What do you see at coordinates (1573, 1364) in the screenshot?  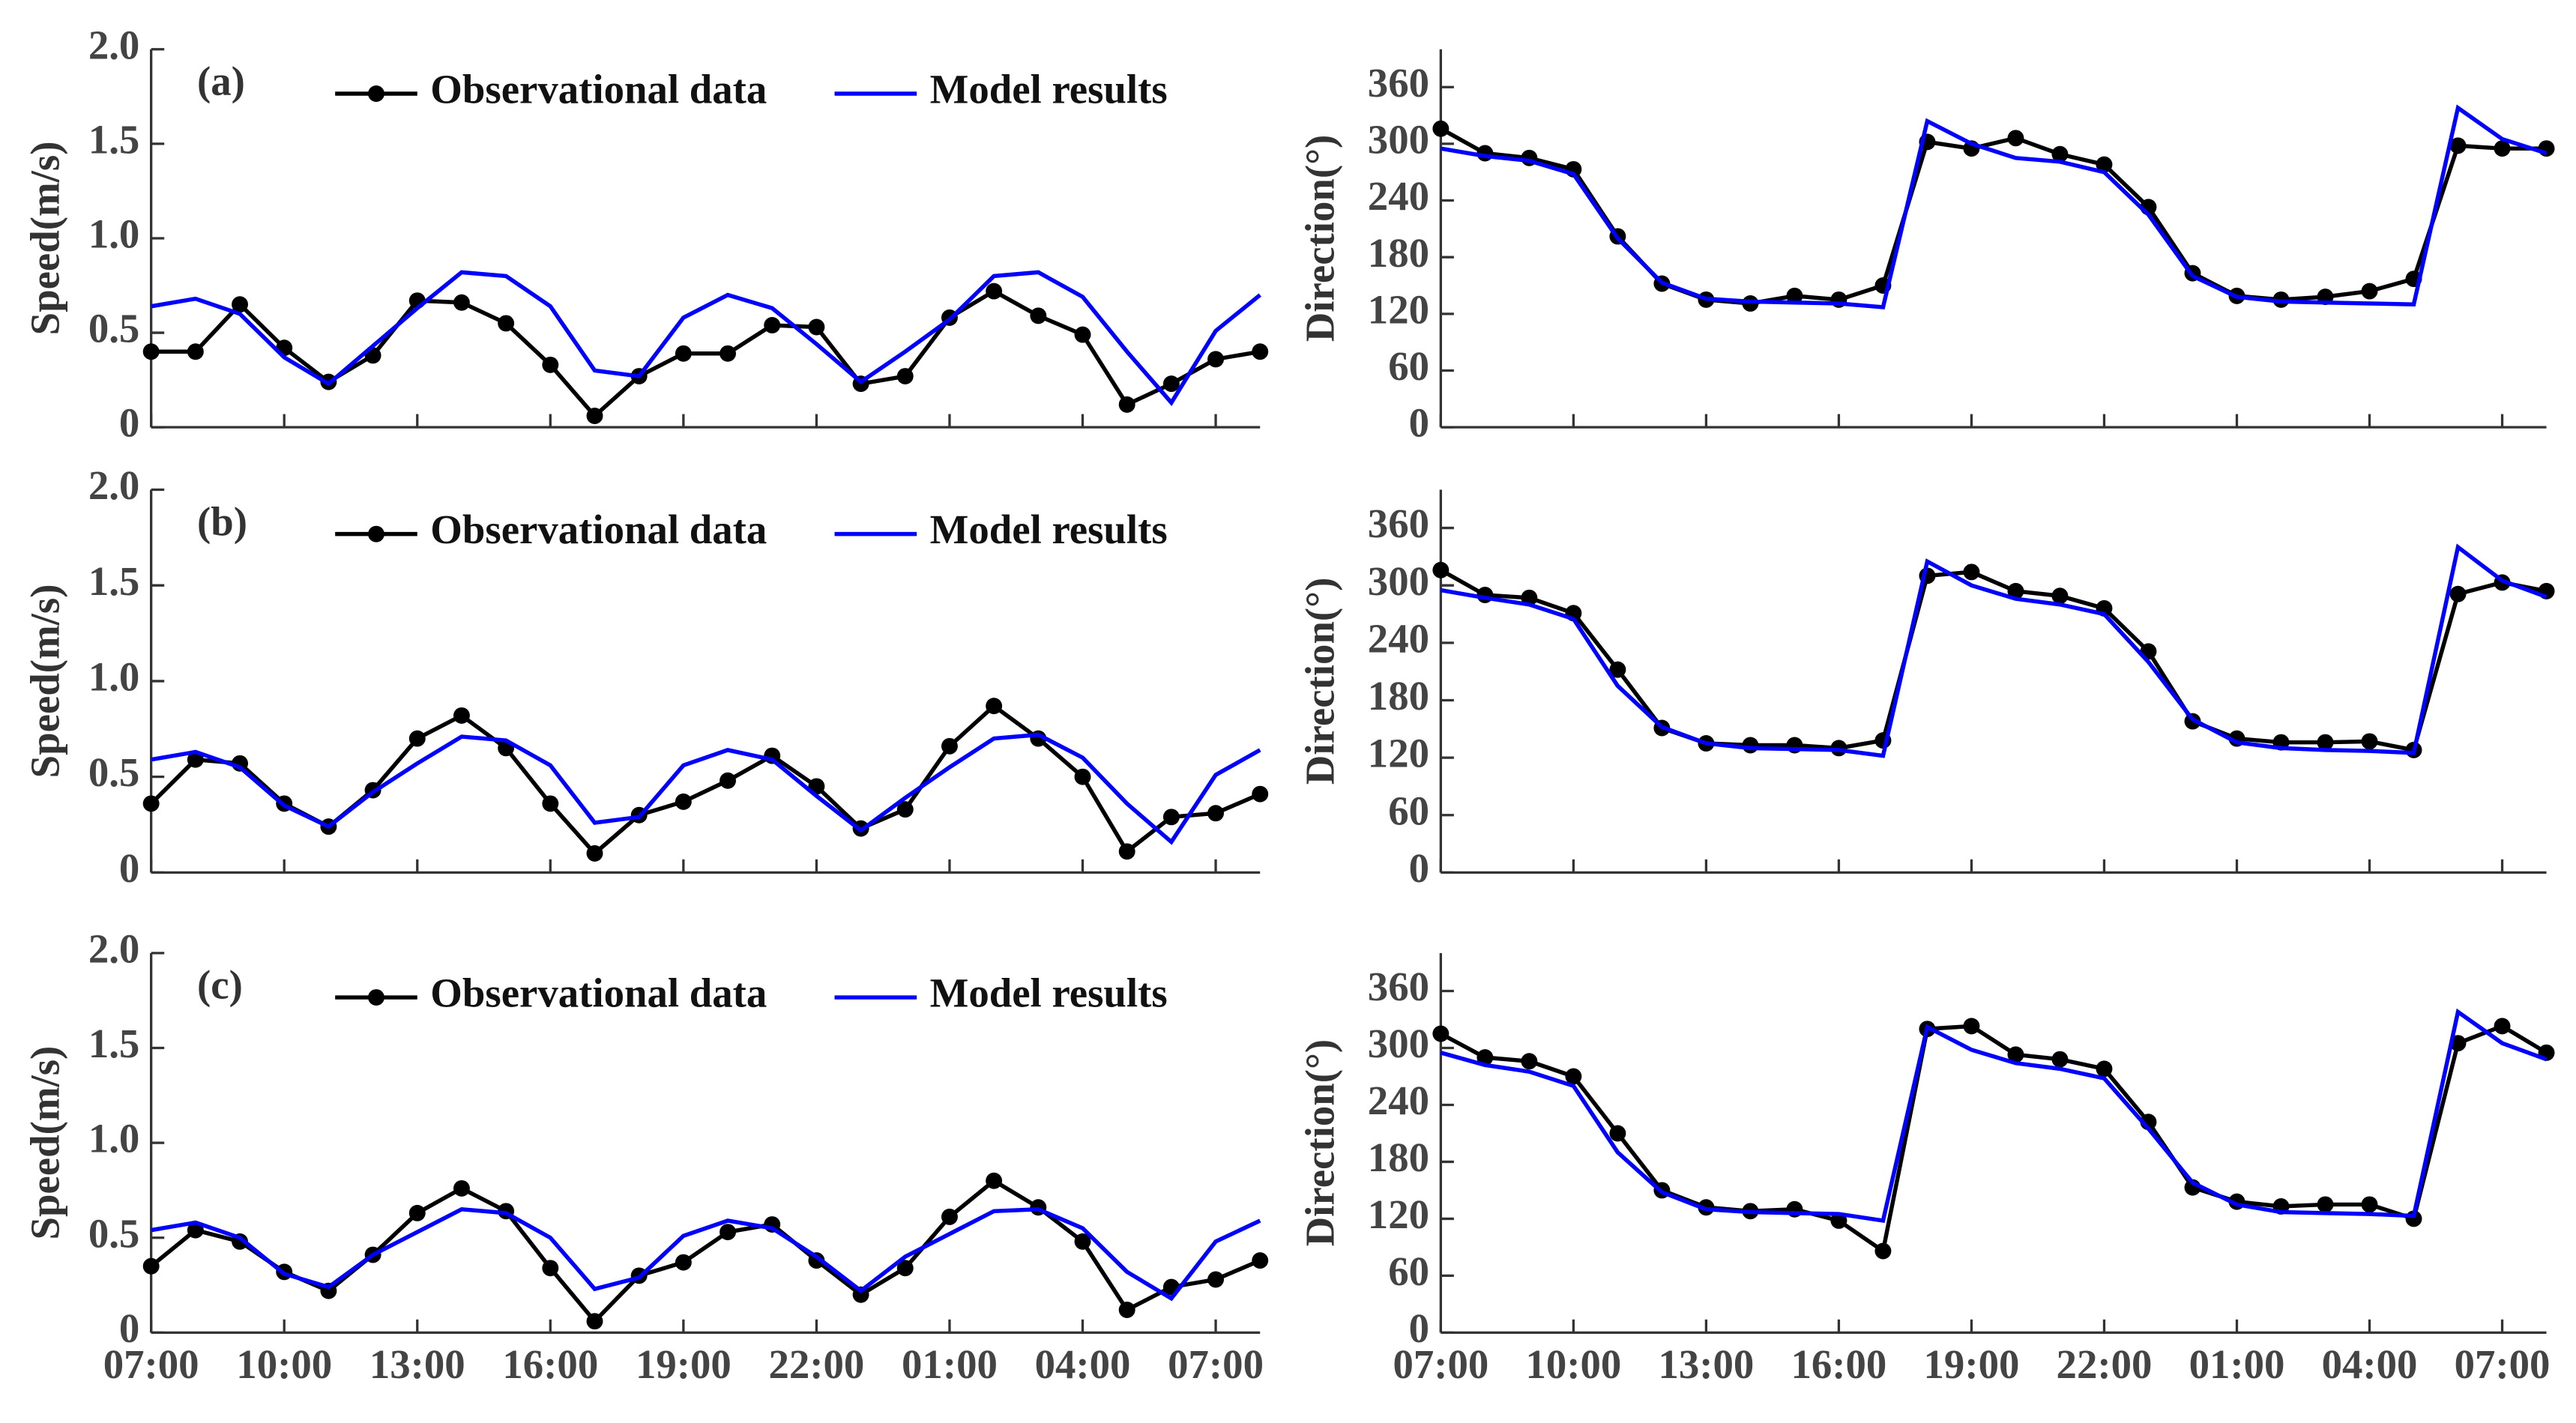 I see `x-tick-label: 10:00` at bounding box center [1573, 1364].